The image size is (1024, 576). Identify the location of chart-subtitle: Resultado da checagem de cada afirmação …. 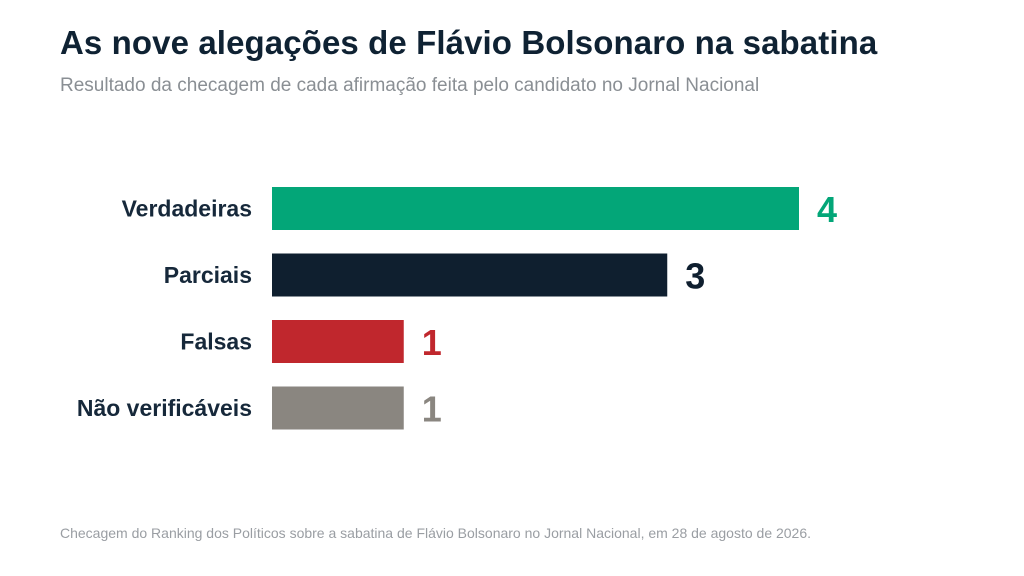
(410, 85).